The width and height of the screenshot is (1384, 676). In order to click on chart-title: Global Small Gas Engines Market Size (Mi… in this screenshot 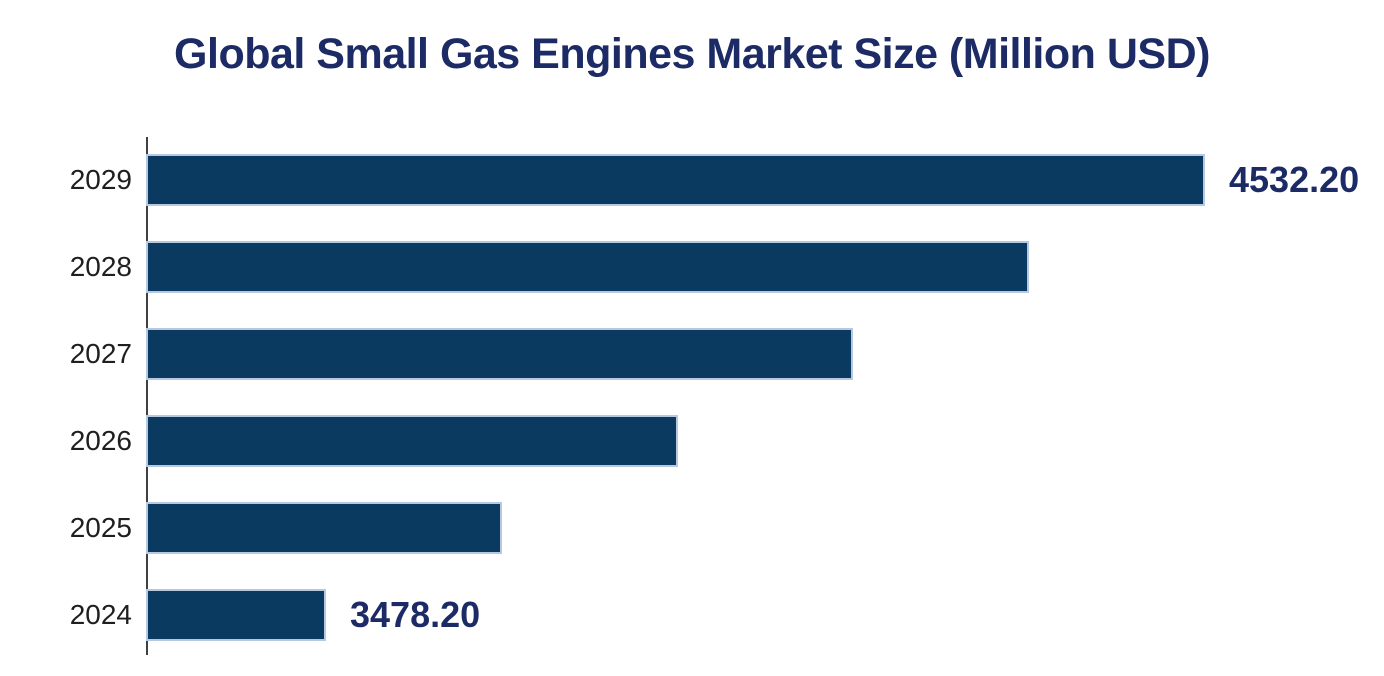, I will do `click(692, 54)`.